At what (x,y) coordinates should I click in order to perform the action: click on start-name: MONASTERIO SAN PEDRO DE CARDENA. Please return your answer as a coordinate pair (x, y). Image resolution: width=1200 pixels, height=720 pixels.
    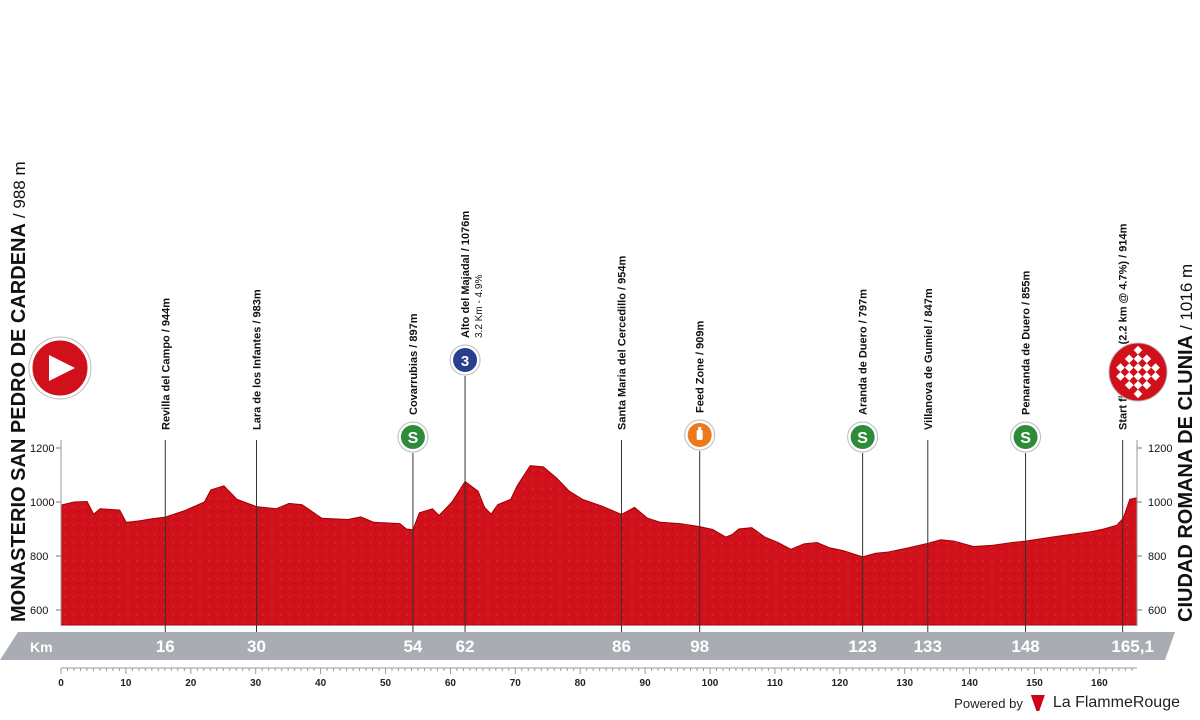
    Looking at the image, I should click on (19, 422).